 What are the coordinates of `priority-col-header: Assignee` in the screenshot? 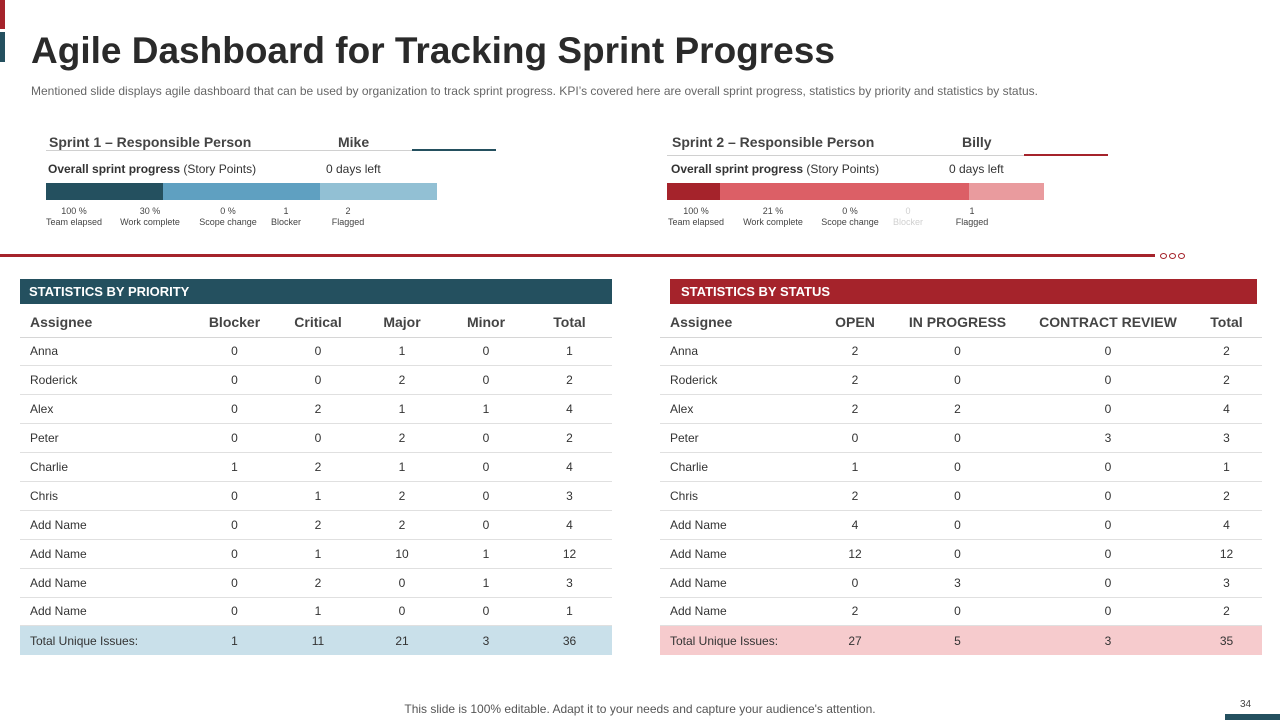 It's located at (106, 323).